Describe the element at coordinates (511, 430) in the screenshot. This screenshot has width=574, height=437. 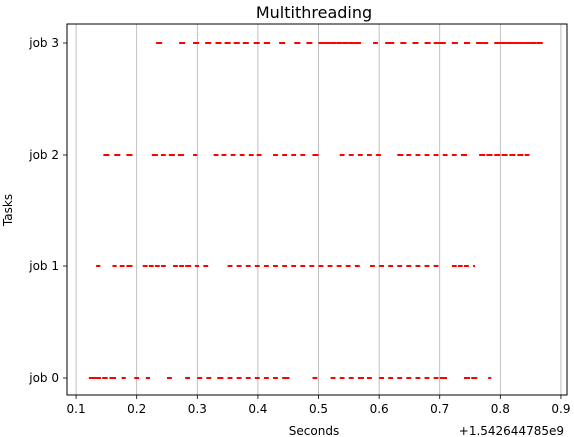
I see `x-axis-offset-label: +1.542644785e9` at that location.